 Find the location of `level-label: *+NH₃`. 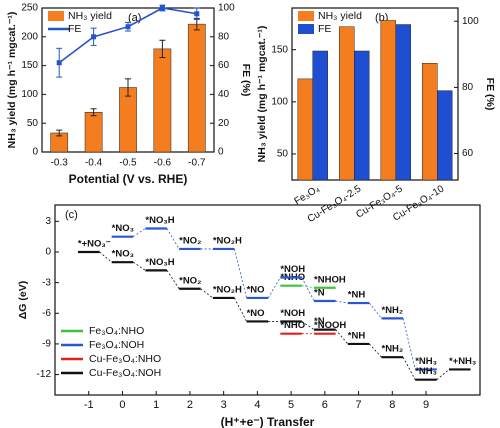

level-label: *+NH₃ is located at coordinates (462, 361).